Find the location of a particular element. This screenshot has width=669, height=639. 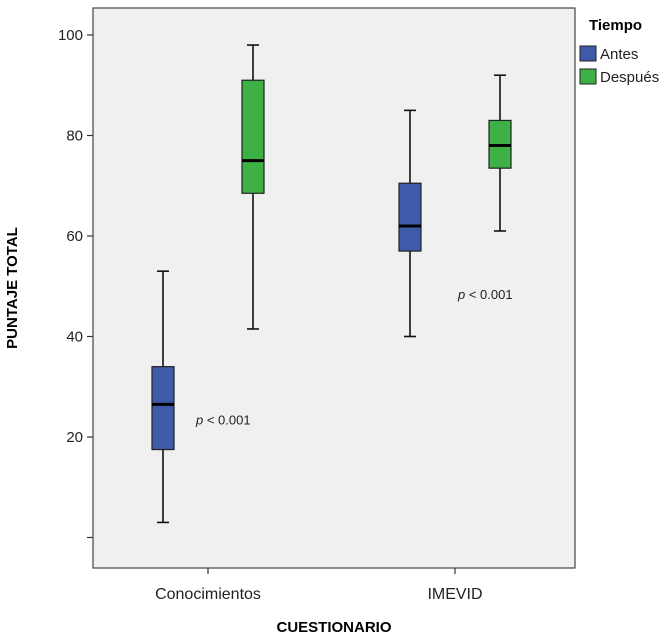

p-value-annotation-1: p < 0.001 is located at coordinates (485, 294).